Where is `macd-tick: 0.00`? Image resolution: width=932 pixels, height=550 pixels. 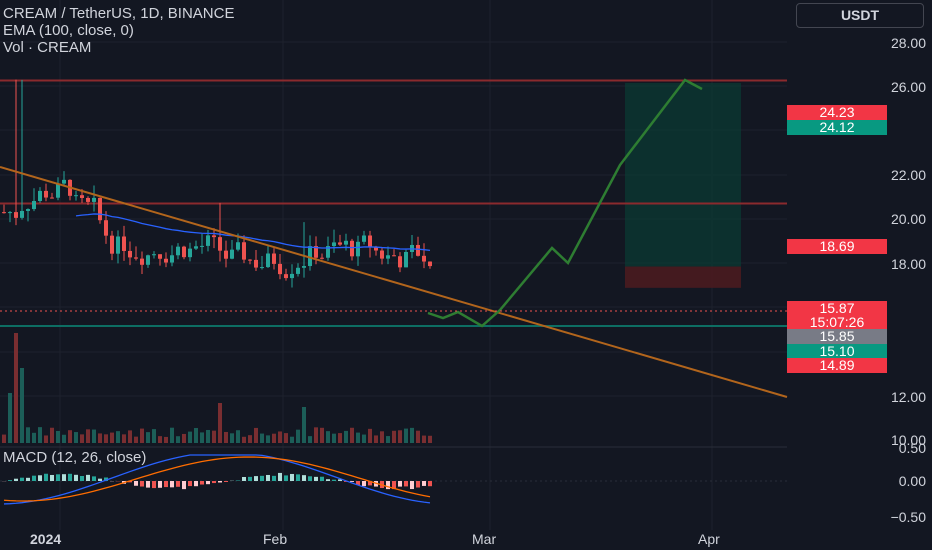
macd-tick: 0.00 is located at coordinates (912, 481).